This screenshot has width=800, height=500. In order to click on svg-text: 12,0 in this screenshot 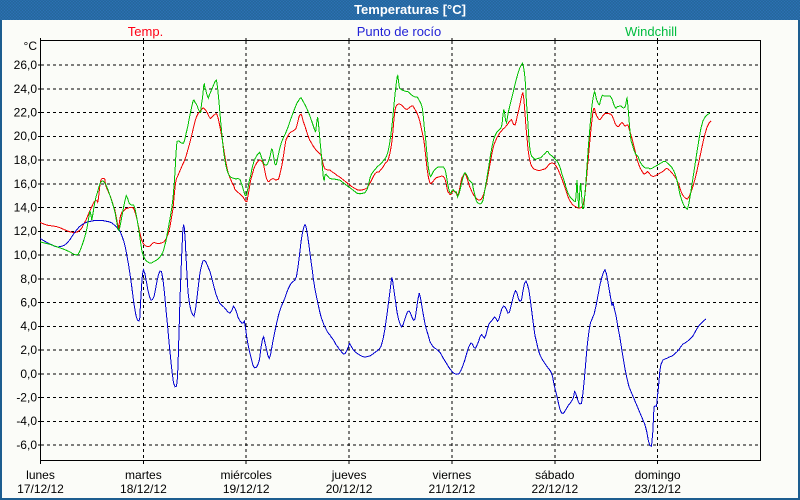, I will do `click(26, 231)`.